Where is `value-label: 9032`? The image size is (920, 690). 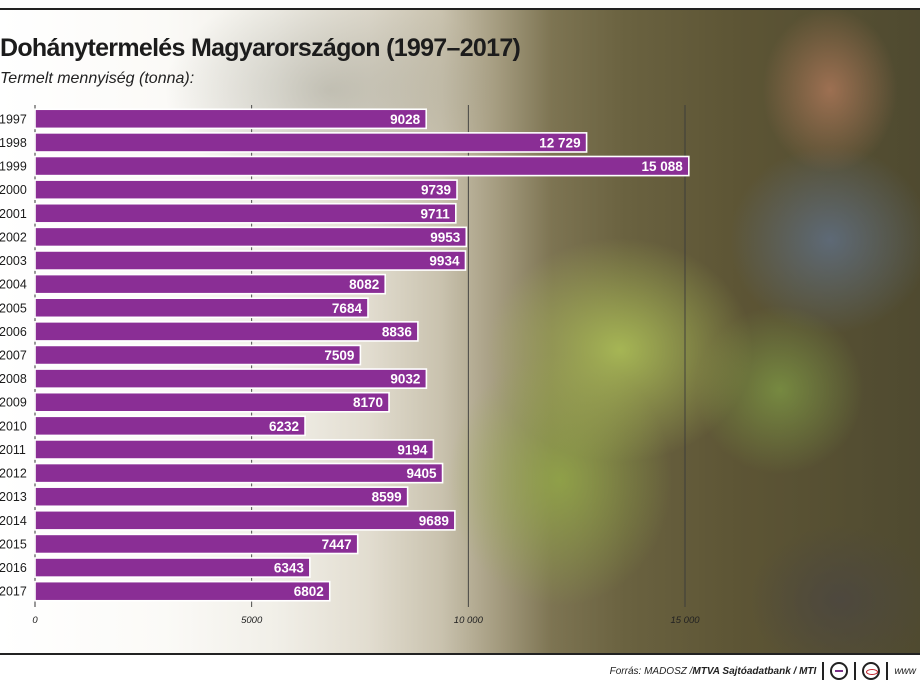
value-label: 9032 is located at coordinates (405, 379).